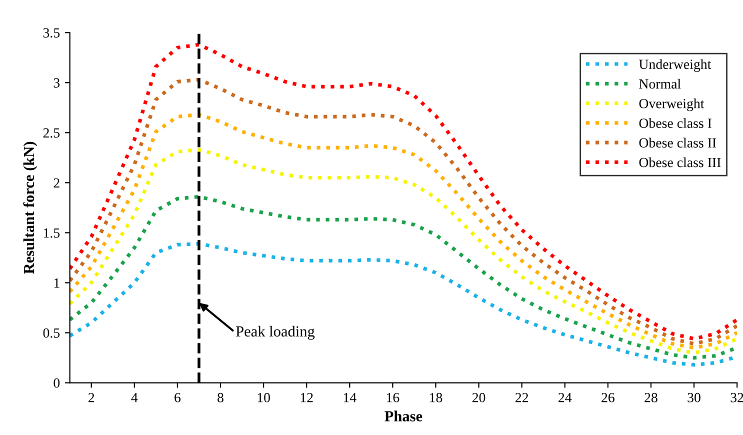 The image size is (743, 435). What do you see at coordinates (675, 123) in the screenshot?
I see `legend-label: Obese class I` at bounding box center [675, 123].